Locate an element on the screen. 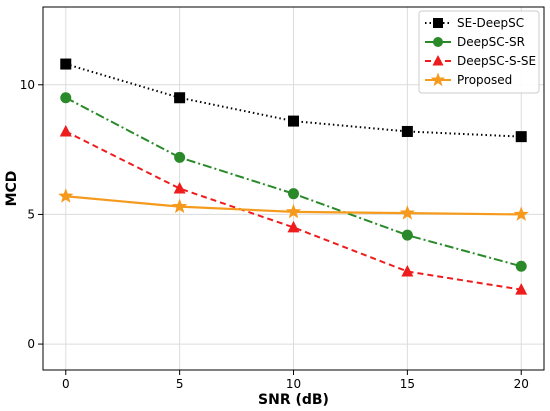 The image size is (550, 411). y-tick-label-0: 0 is located at coordinates (31, 344).